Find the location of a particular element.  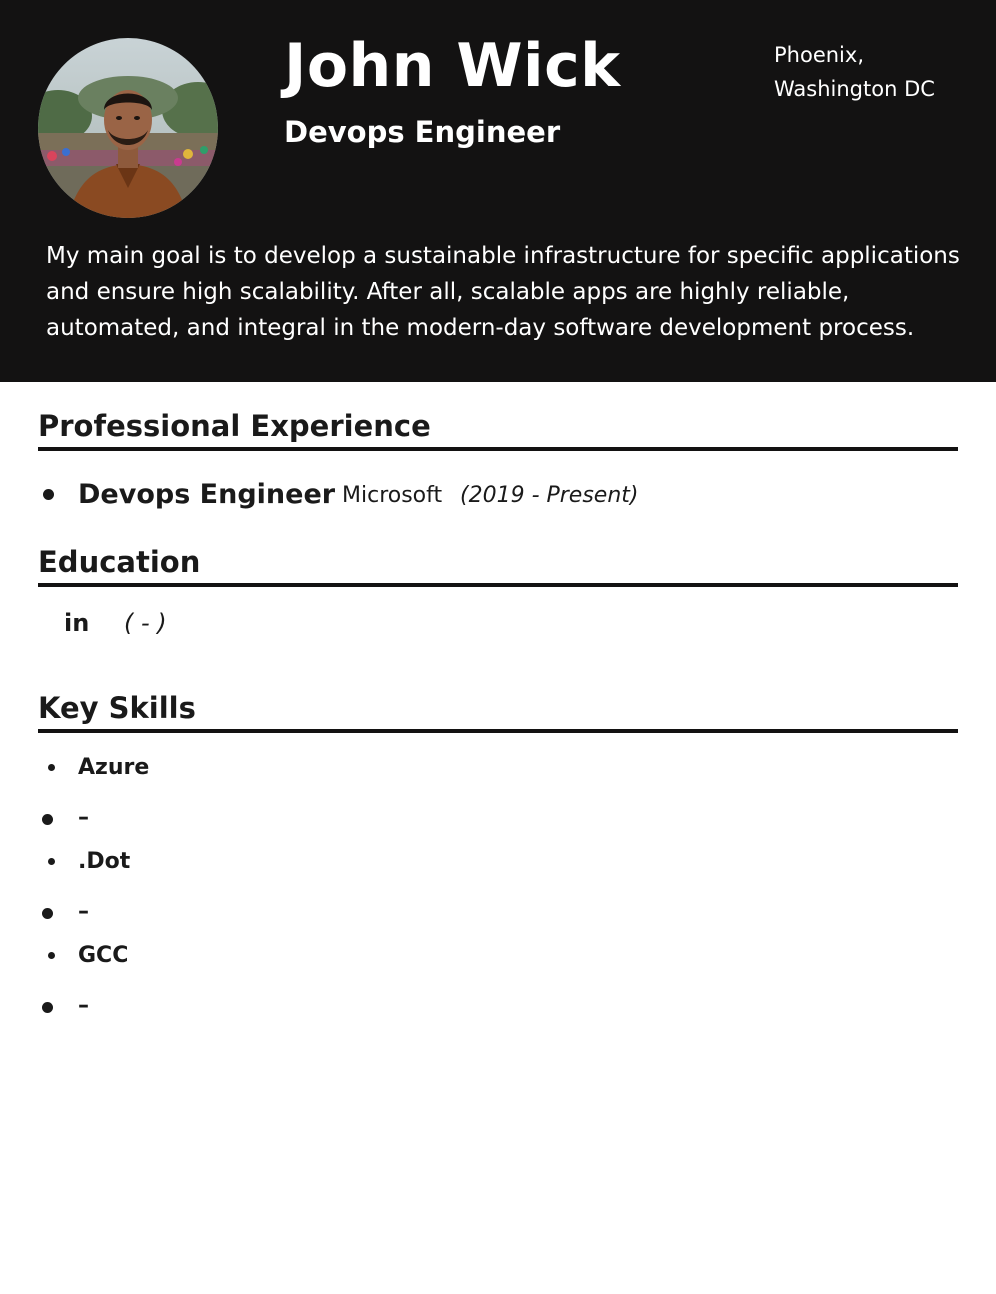

skill-item: GCC is located at coordinates (103, 955).